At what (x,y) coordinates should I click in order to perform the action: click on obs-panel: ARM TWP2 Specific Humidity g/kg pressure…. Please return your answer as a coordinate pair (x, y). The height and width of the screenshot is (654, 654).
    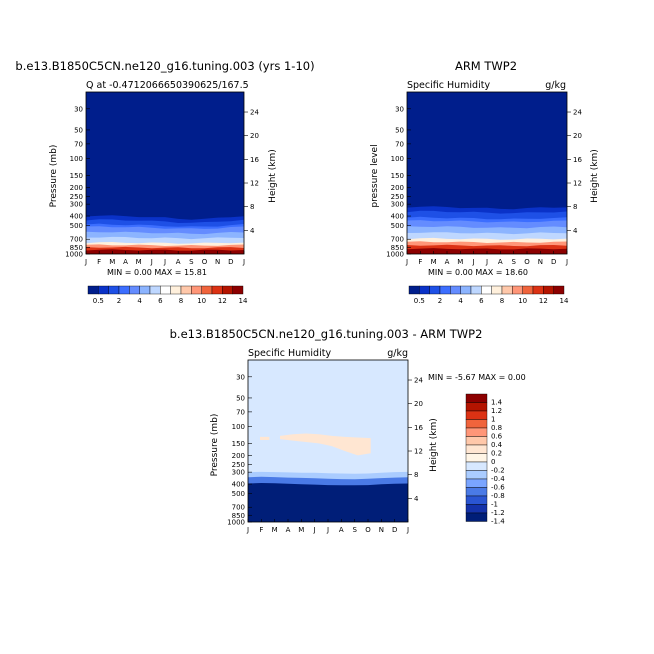
    Looking at the image, I should click on (485, 168).